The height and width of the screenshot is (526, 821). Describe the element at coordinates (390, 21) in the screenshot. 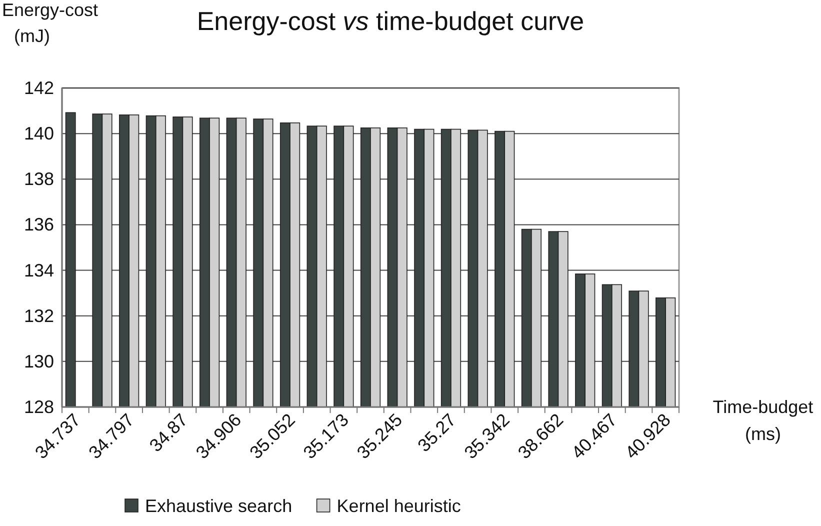

I see `chart-title: Energy-cost vs time-budget curve` at that location.